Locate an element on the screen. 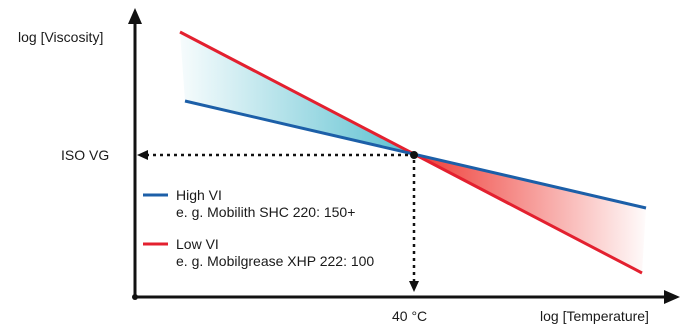 The width and height of the screenshot is (687, 326). y-axis-arrowhead is located at coordinates (135, 16).